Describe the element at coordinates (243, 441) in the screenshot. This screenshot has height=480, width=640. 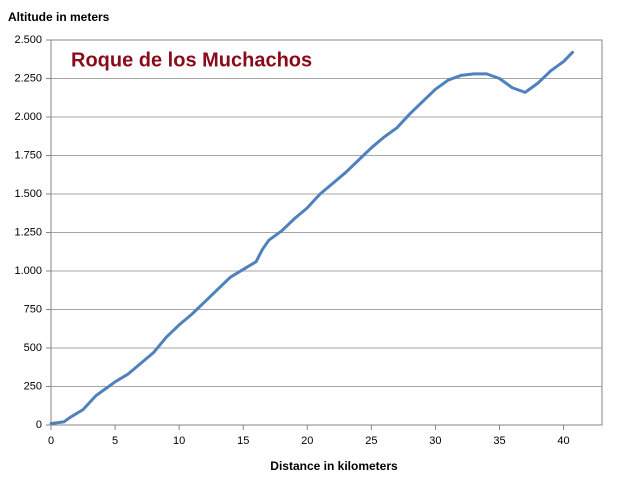
I see `x-tick-label: 15` at that location.